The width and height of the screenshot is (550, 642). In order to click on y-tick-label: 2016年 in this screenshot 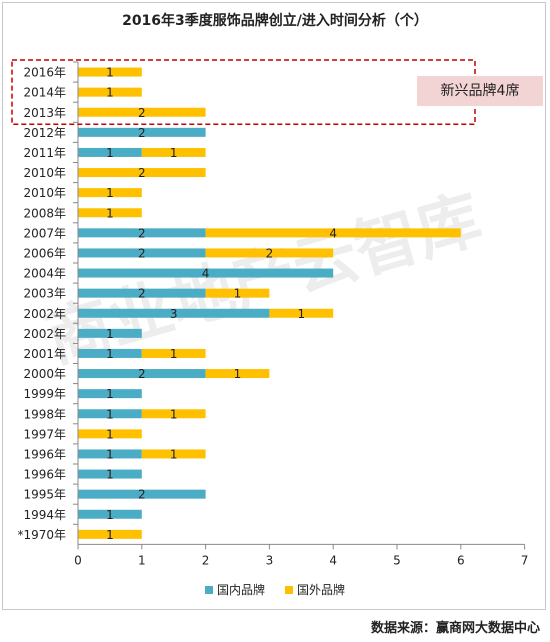, I will do `click(44, 73)`.